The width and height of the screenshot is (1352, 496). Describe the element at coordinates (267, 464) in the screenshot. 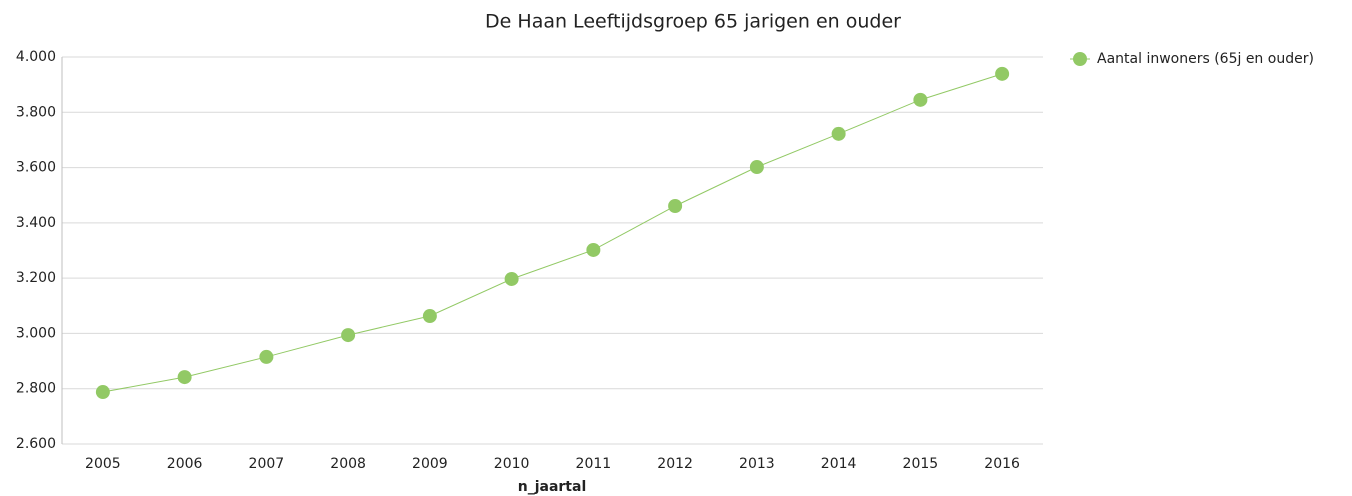

I see `x-tick-label: 2007` at that location.